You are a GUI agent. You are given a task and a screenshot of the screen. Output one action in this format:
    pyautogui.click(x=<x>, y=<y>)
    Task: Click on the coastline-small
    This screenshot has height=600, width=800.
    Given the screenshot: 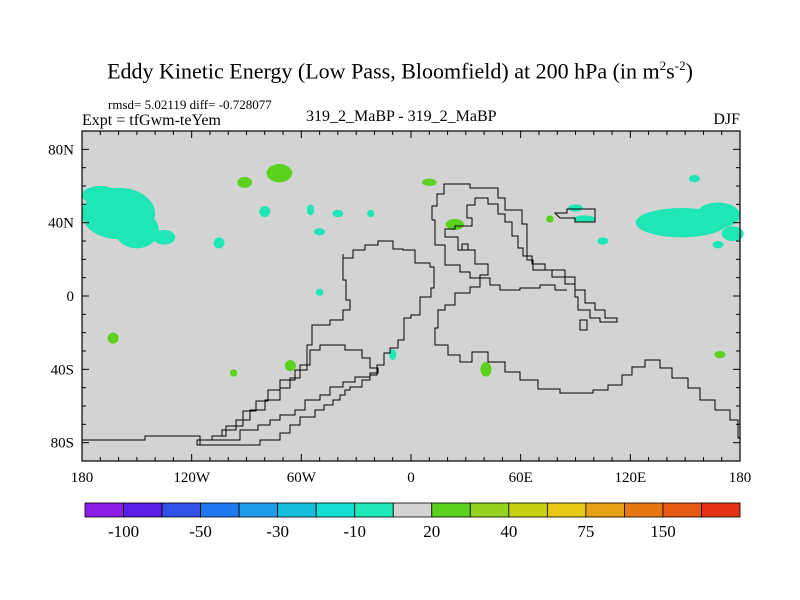 What is the action you would take?
    pyautogui.click(x=465, y=247)
    